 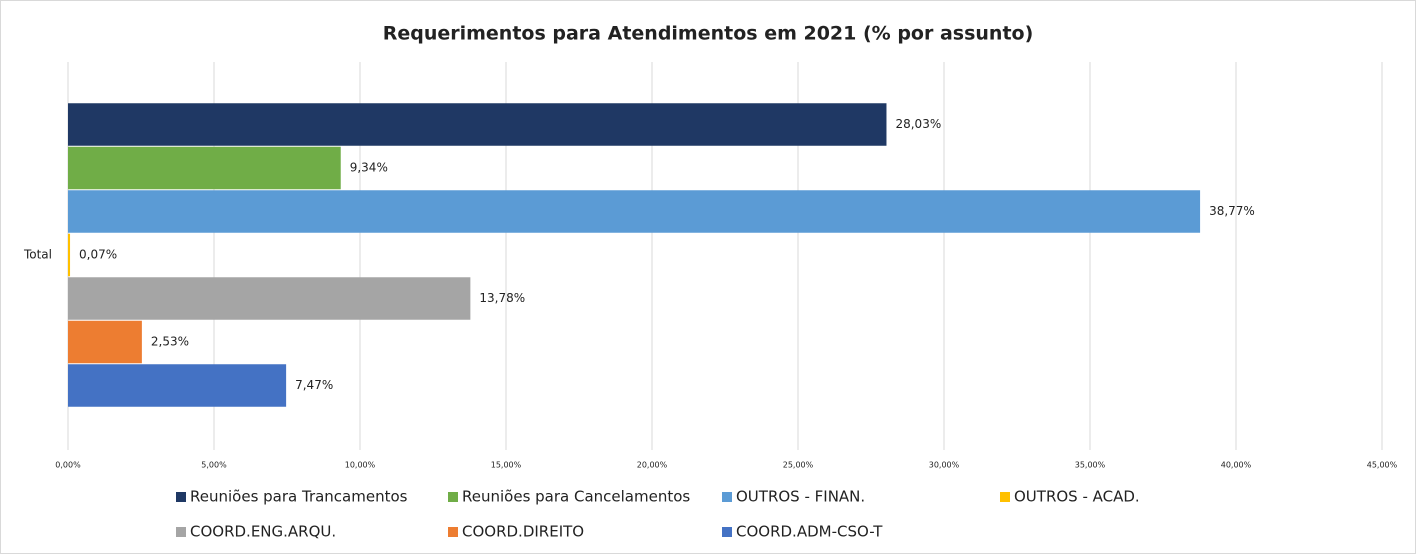 I want to click on data-label: 0,07%, so click(x=98, y=255).